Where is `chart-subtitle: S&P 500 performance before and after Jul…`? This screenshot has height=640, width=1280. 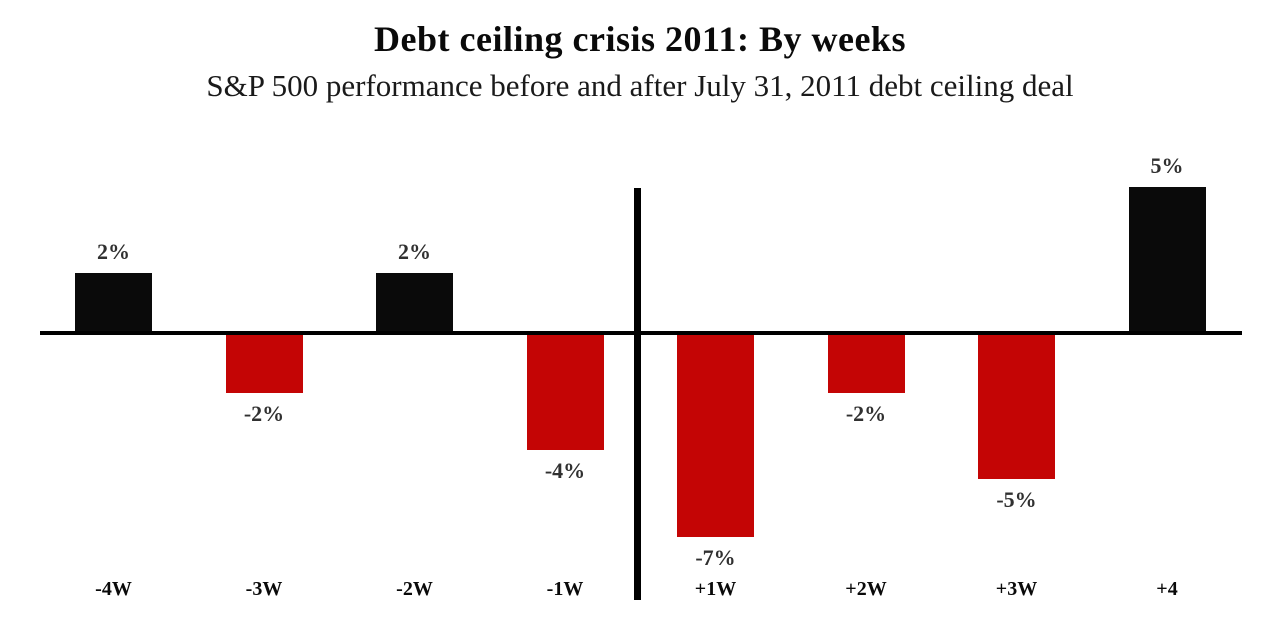 chart-subtitle: S&P 500 performance before and after Jul… is located at coordinates (640, 85).